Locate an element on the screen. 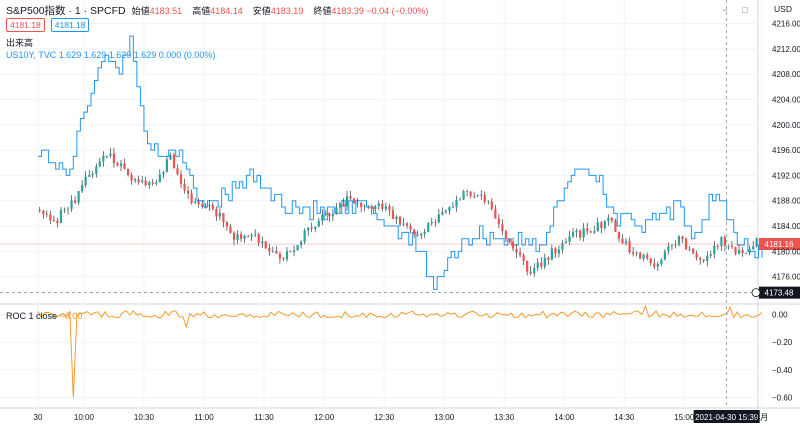 Image resolution: width=800 pixels, height=426 pixels. time-tick-label: 13:00 is located at coordinates (444, 417).